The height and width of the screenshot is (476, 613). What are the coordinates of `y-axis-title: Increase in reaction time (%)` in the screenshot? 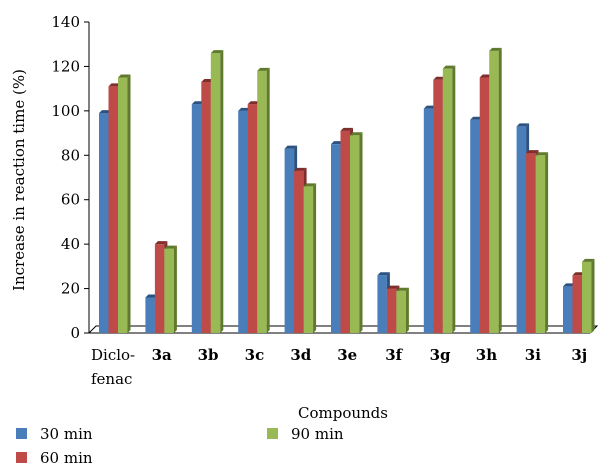 It's located at (19, 180).